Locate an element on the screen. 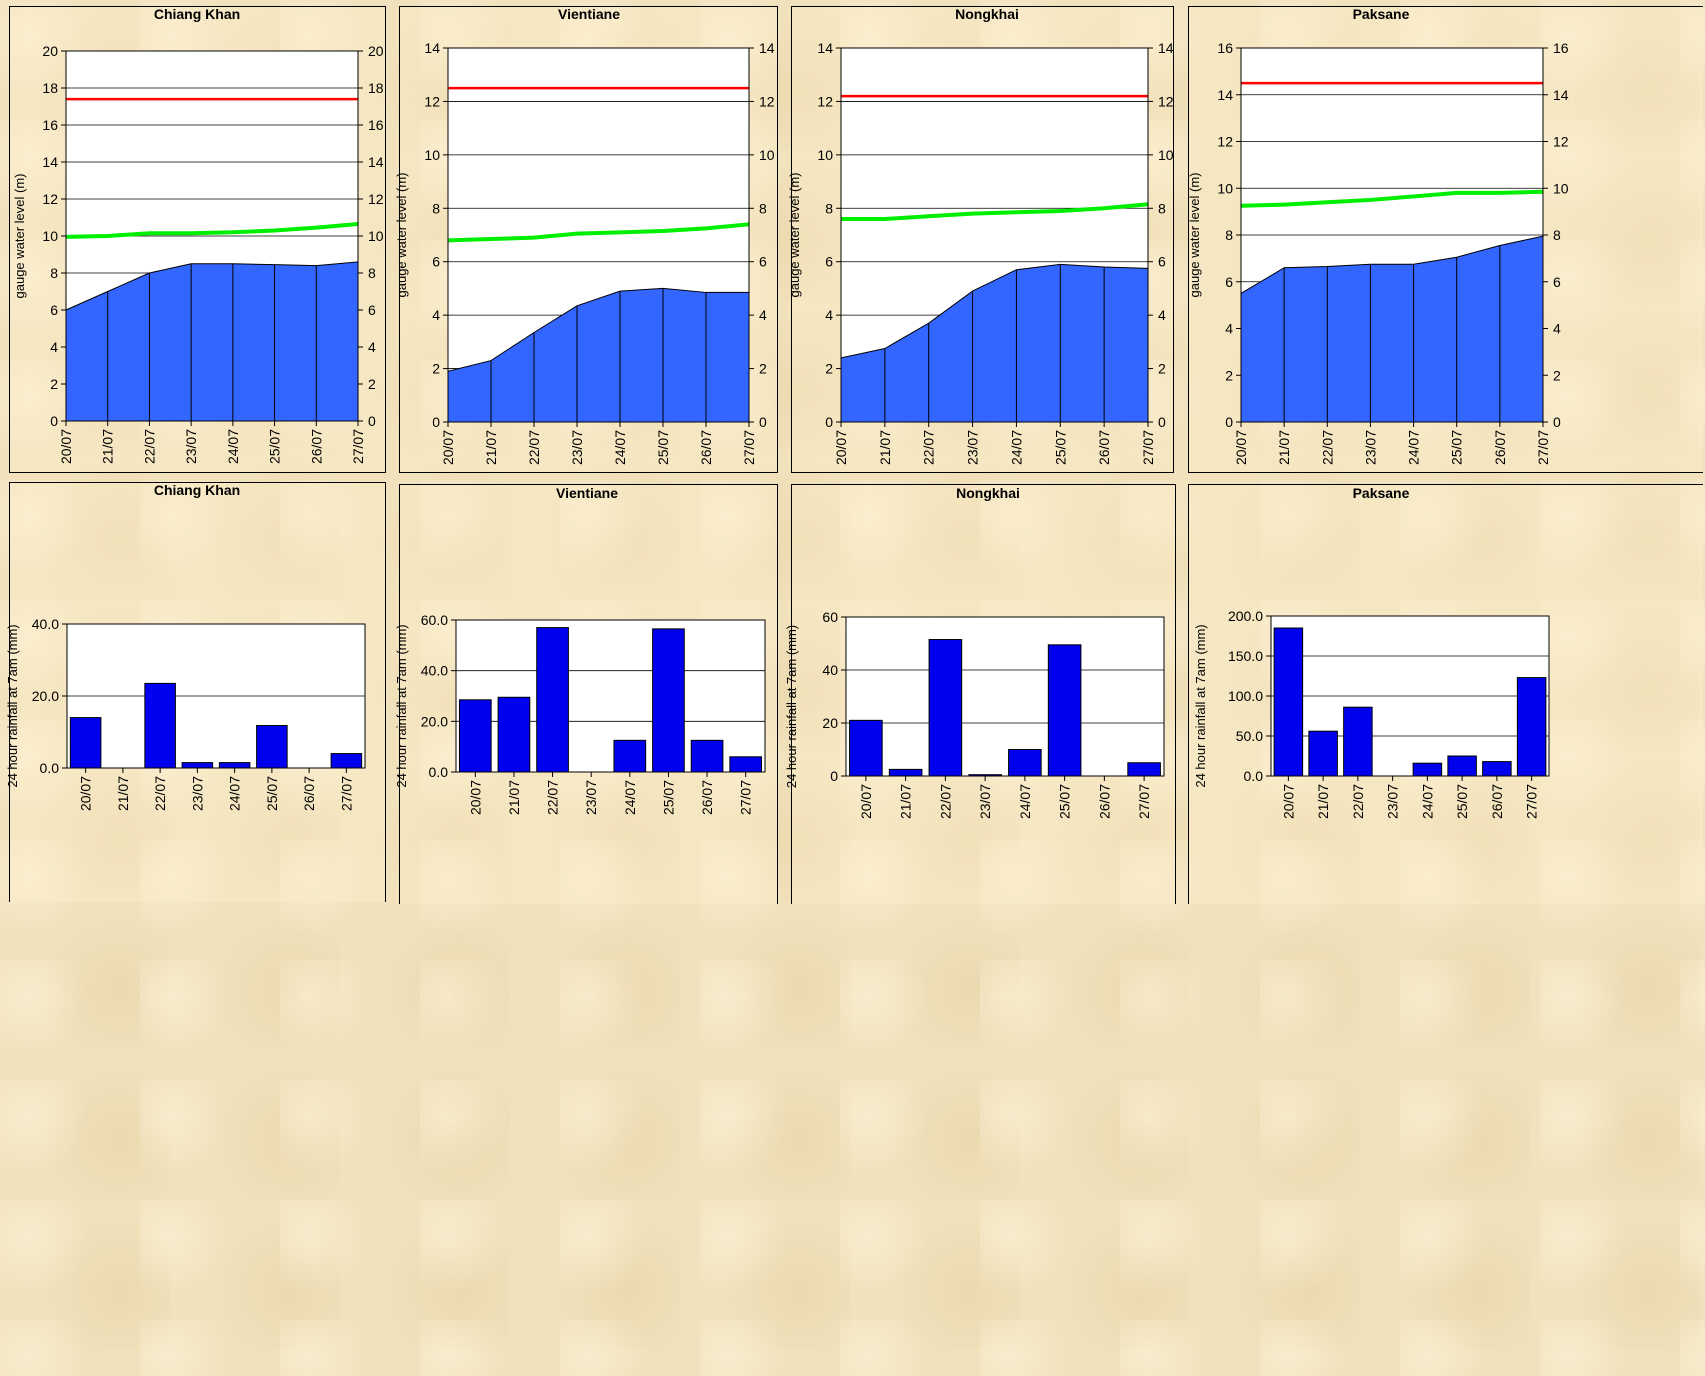  y-tick-label: 8 is located at coordinates (1229, 235).